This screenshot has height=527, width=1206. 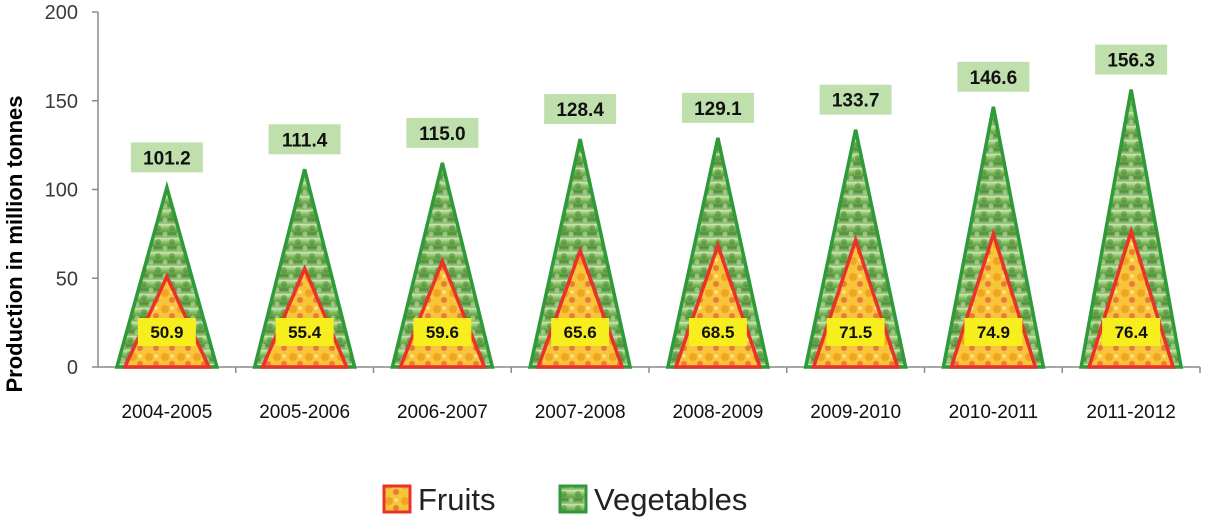 I want to click on vegetables-data-label: 146.6, so click(x=994, y=78).